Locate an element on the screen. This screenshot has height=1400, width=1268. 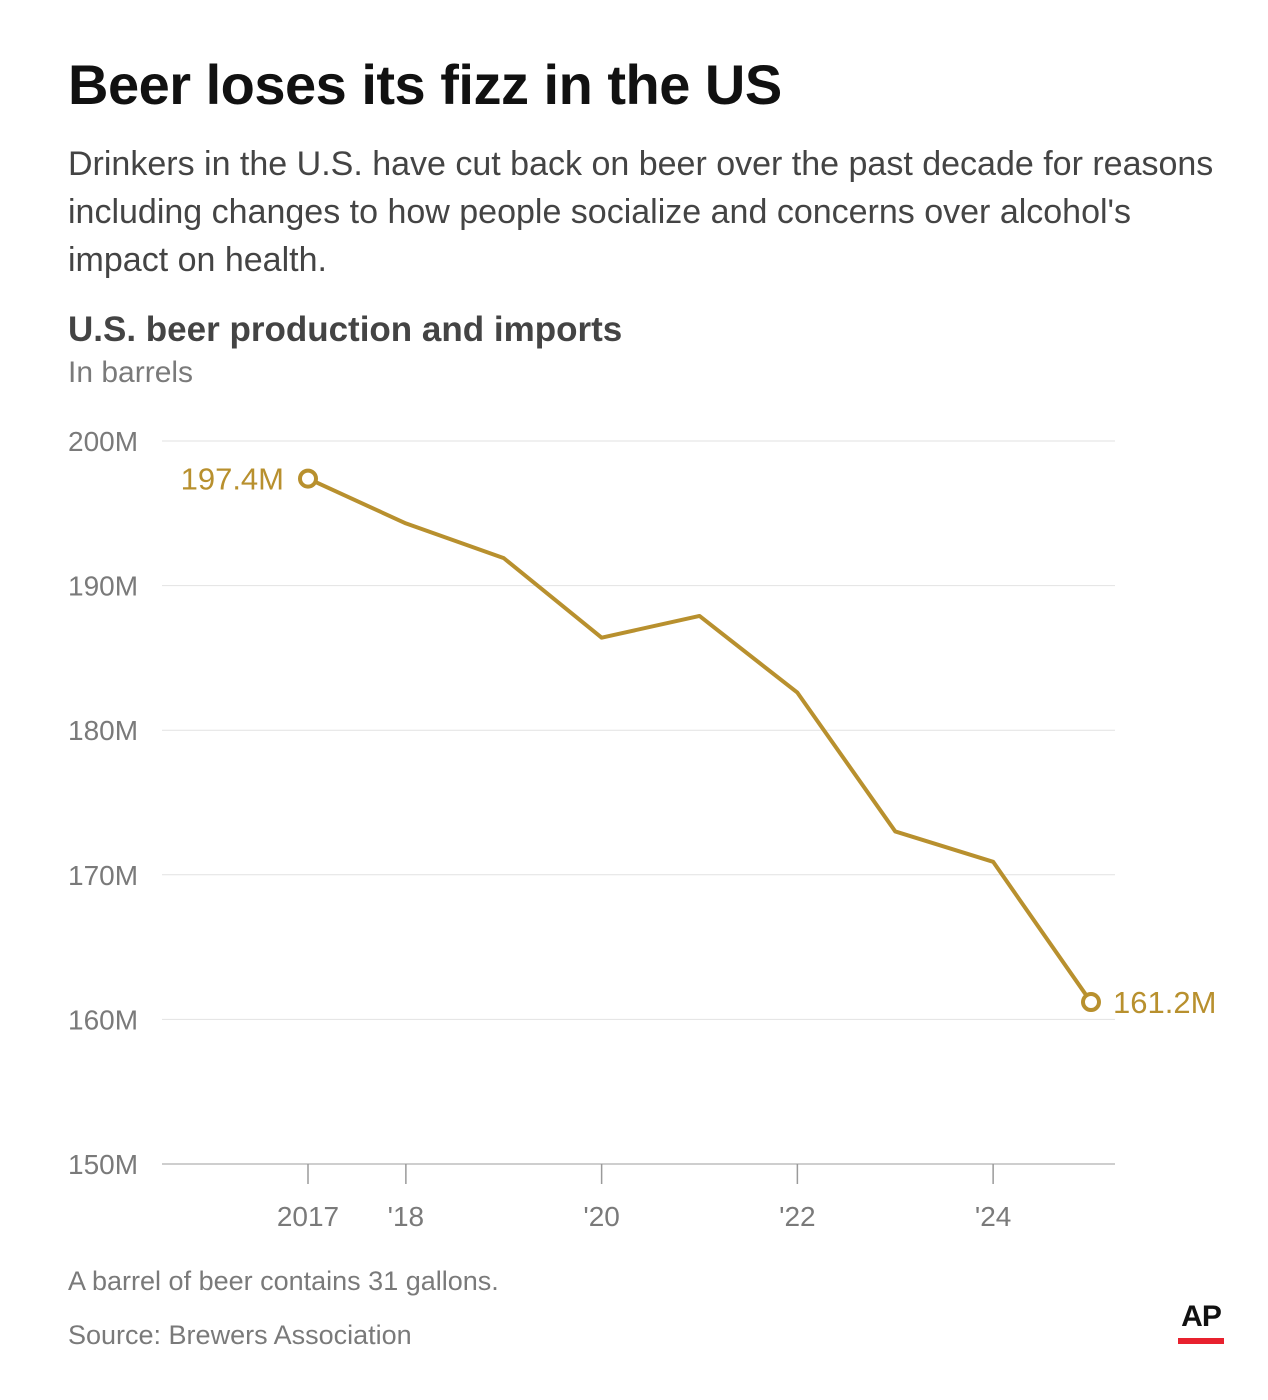
y-tick-label: 190M is located at coordinates (103, 586).